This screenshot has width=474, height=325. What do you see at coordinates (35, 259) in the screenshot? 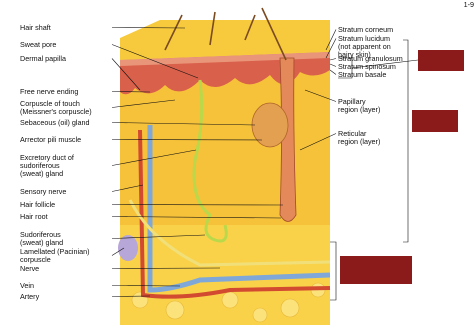
I see `label-line: corpuscle` at bounding box center [35, 259].